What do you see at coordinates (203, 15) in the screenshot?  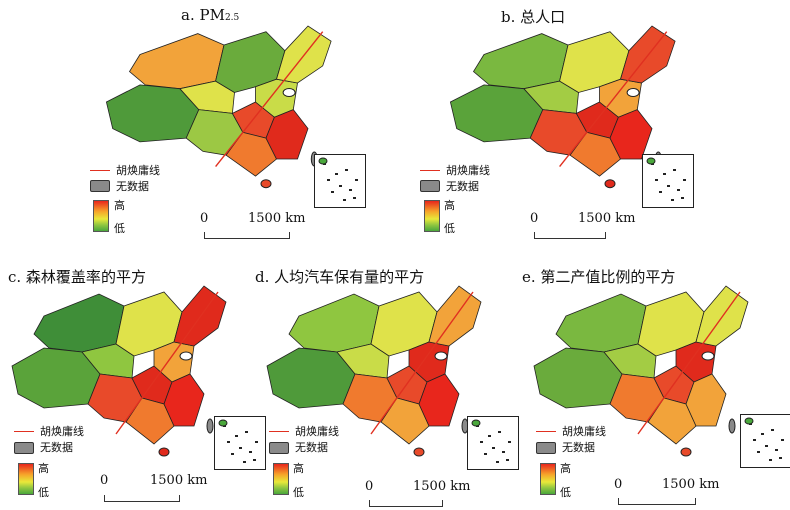 I see `title-prefix: a. PM` at bounding box center [203, 15].